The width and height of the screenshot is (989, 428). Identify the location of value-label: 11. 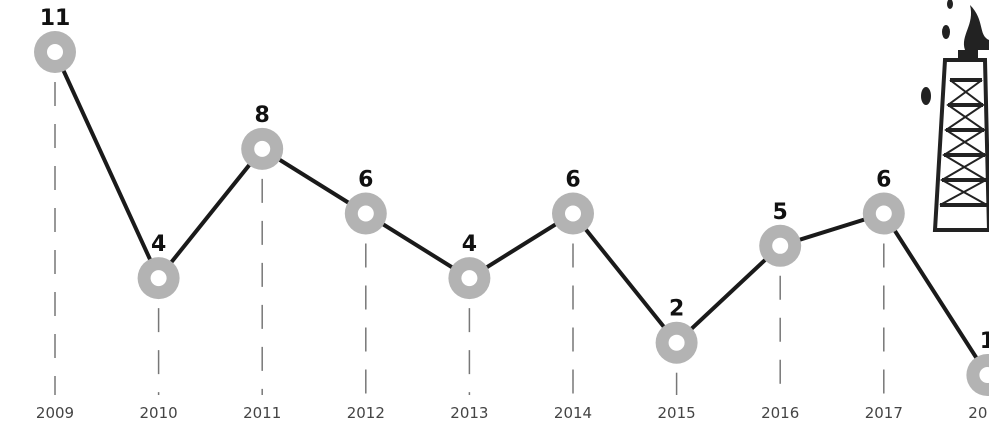
(55, 18).